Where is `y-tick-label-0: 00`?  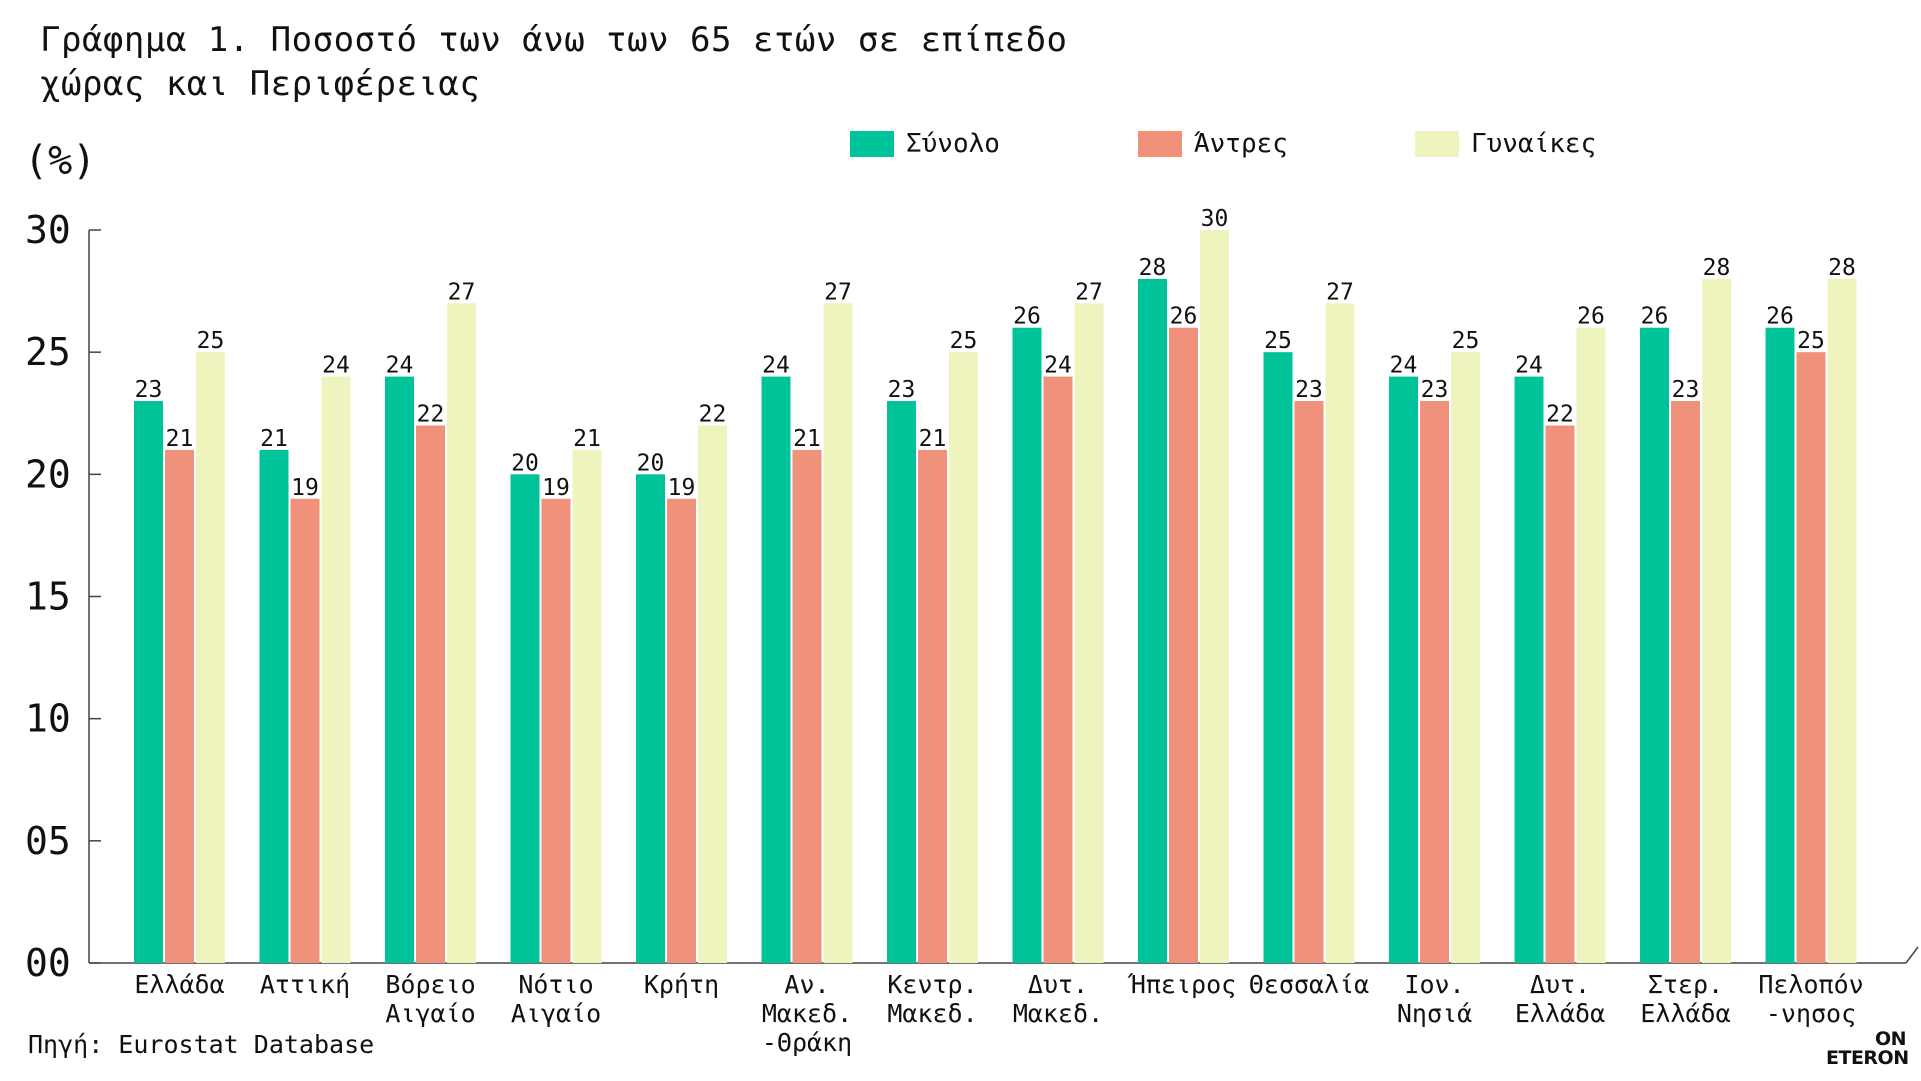 y-tick-label-0: 00 is located at coordinates (48, 963).